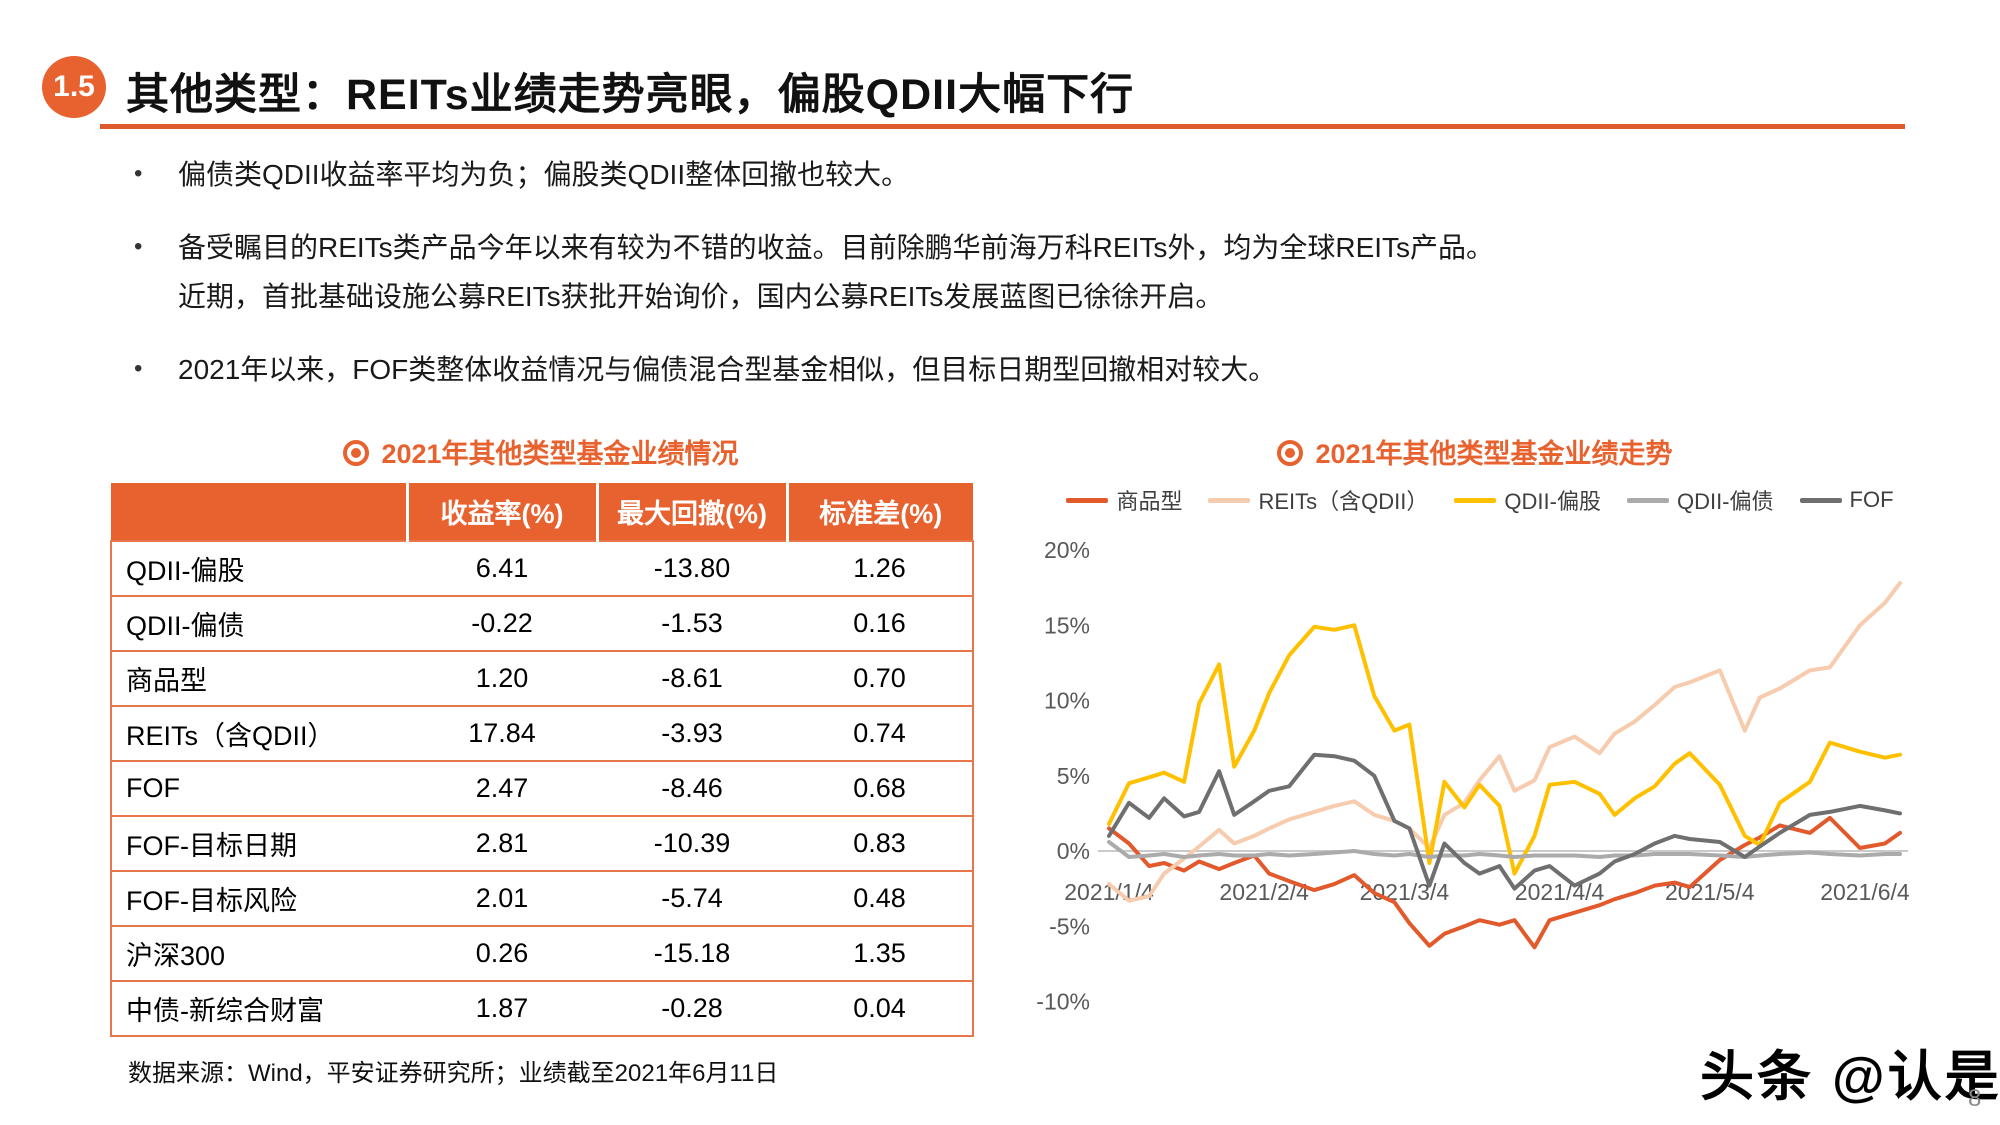 This screenshot has height=1125, width=2000. I want to click on y-axis-label: 0%, so click(1073, 851).